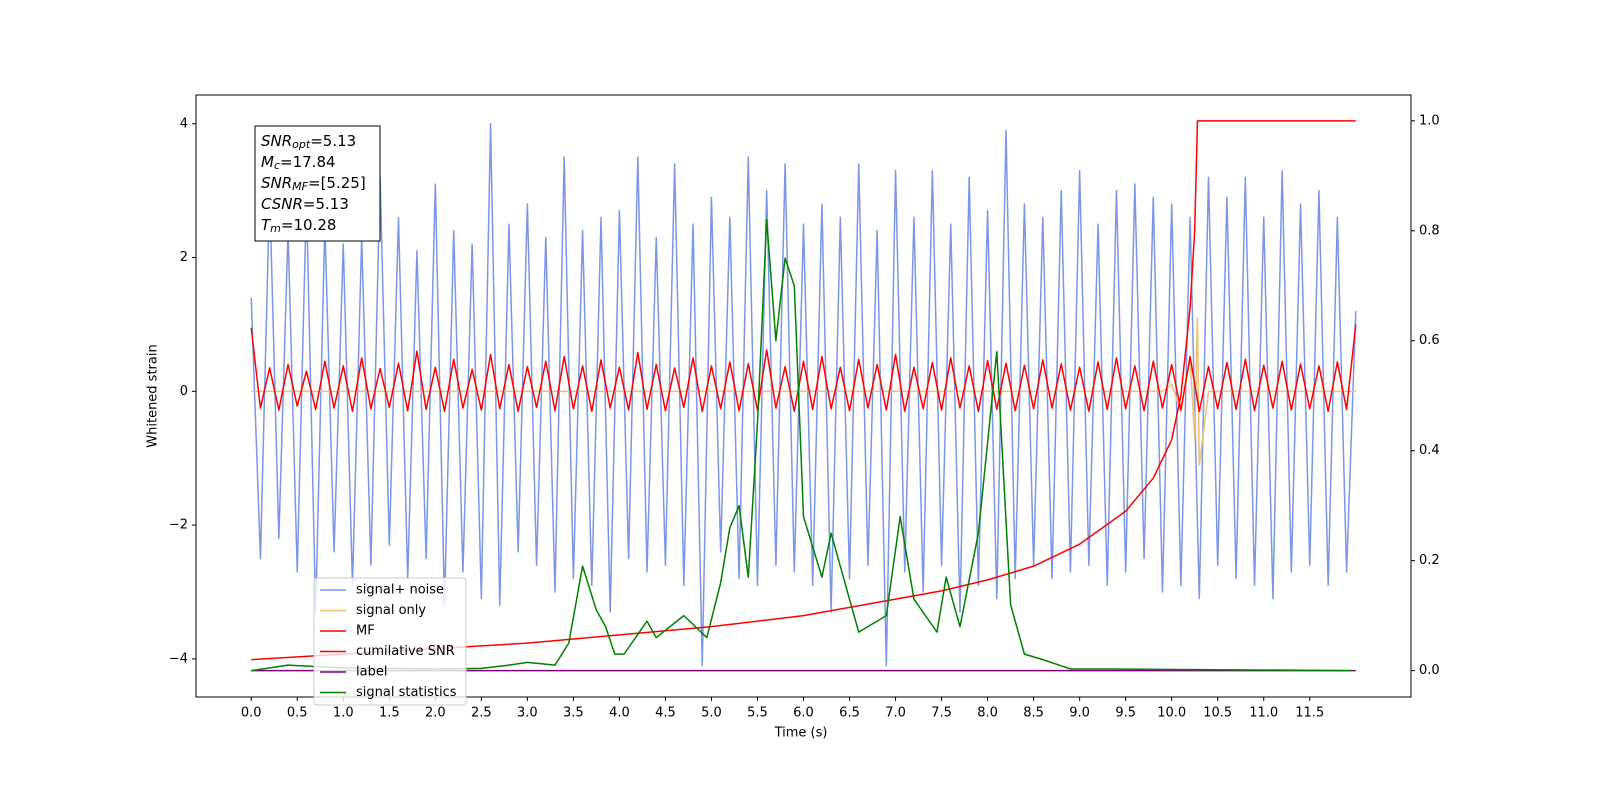 The image size is (1600, 800). I want to click on legend-label: signal+ noise, so click(400, 590).